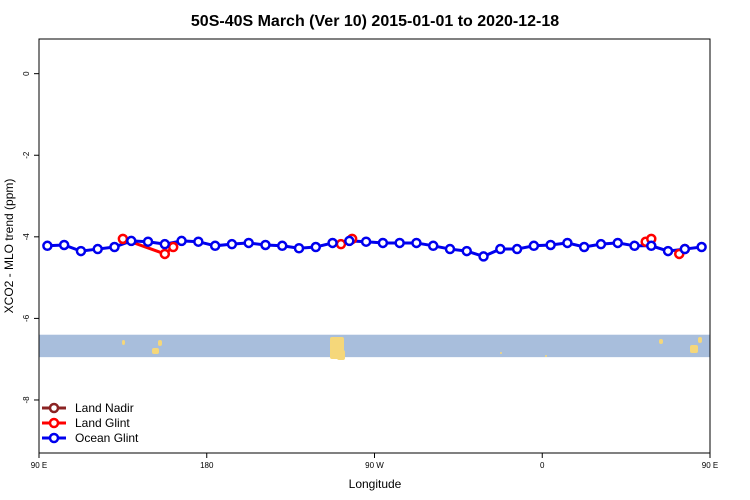 Image resolution: width=750 pixels, height=500 pixels. What do you see at coordinates (102, 423) in the screenshot?
I see `legend-land-glint-label: Land Glint` at bounding box center [102, 423].